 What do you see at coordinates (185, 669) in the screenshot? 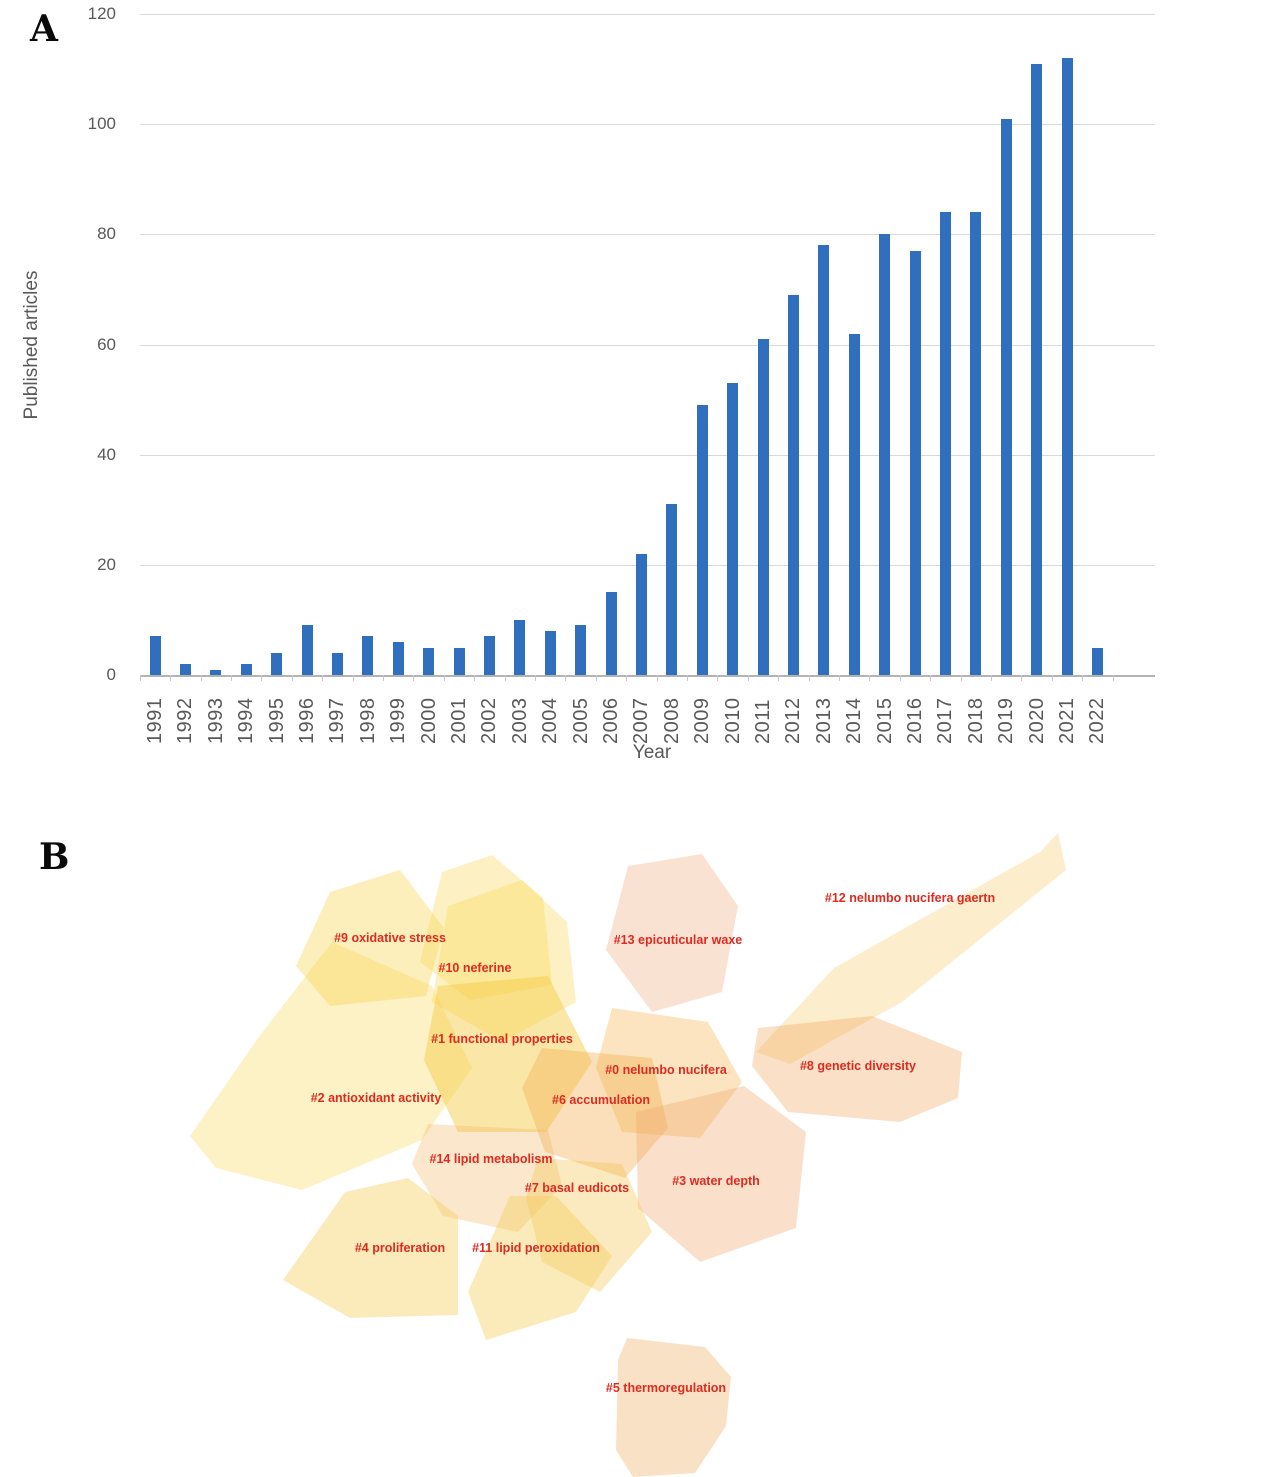
I see `bar-1992` at bounding box center [185, 669].